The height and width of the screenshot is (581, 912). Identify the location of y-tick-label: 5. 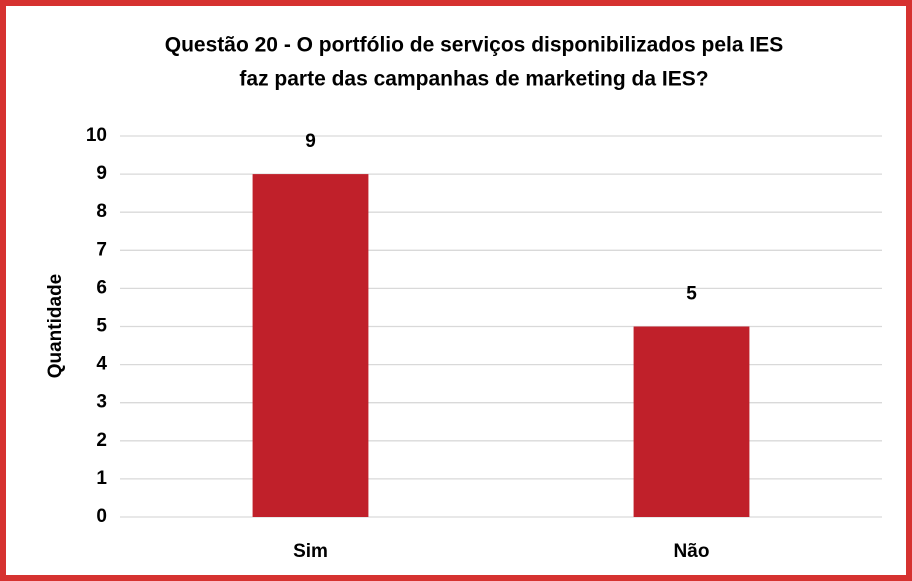
(101, 326).